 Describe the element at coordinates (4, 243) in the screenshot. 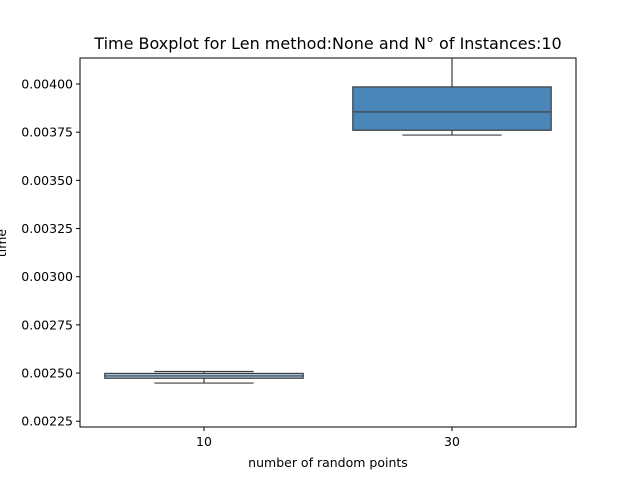

I see `y-axis-label: time` at that location.